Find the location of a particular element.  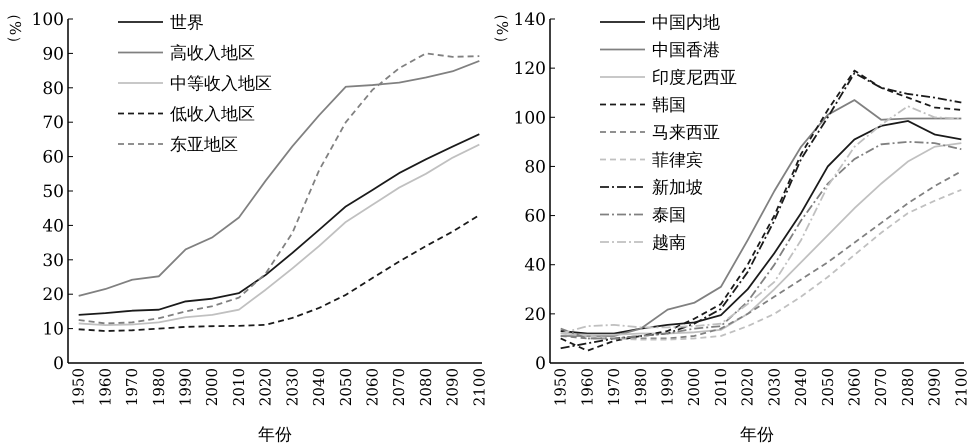

legend-label: 东亚地区 is located at coordinates (204, 145).